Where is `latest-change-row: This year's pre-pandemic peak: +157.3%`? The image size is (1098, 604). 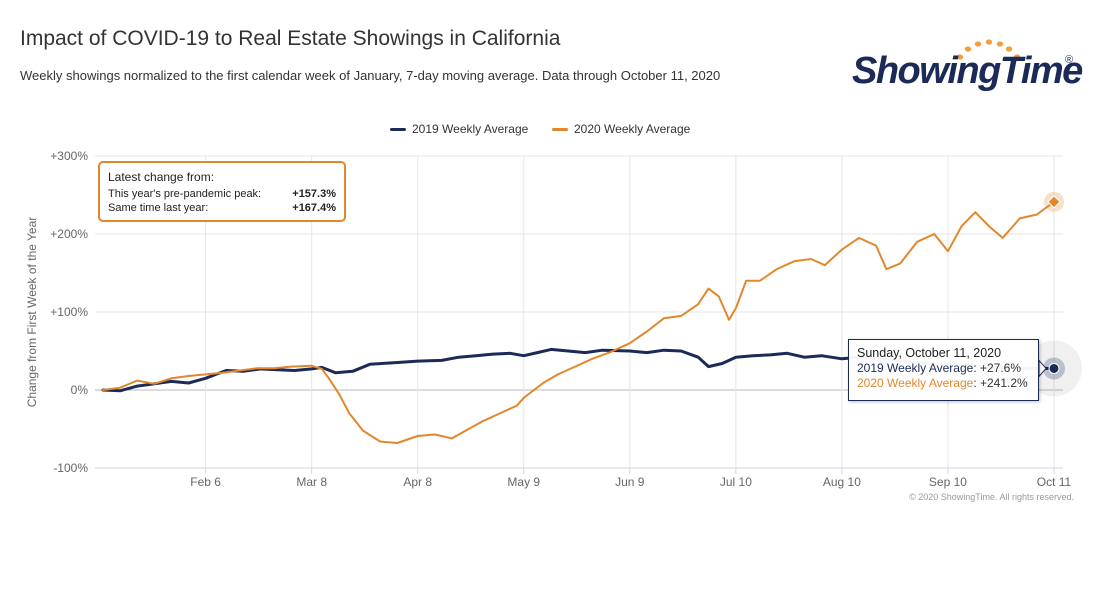
latest-change-row: This year's pre-pandemic peak: +157.3% is located at coordinates (222, 194).